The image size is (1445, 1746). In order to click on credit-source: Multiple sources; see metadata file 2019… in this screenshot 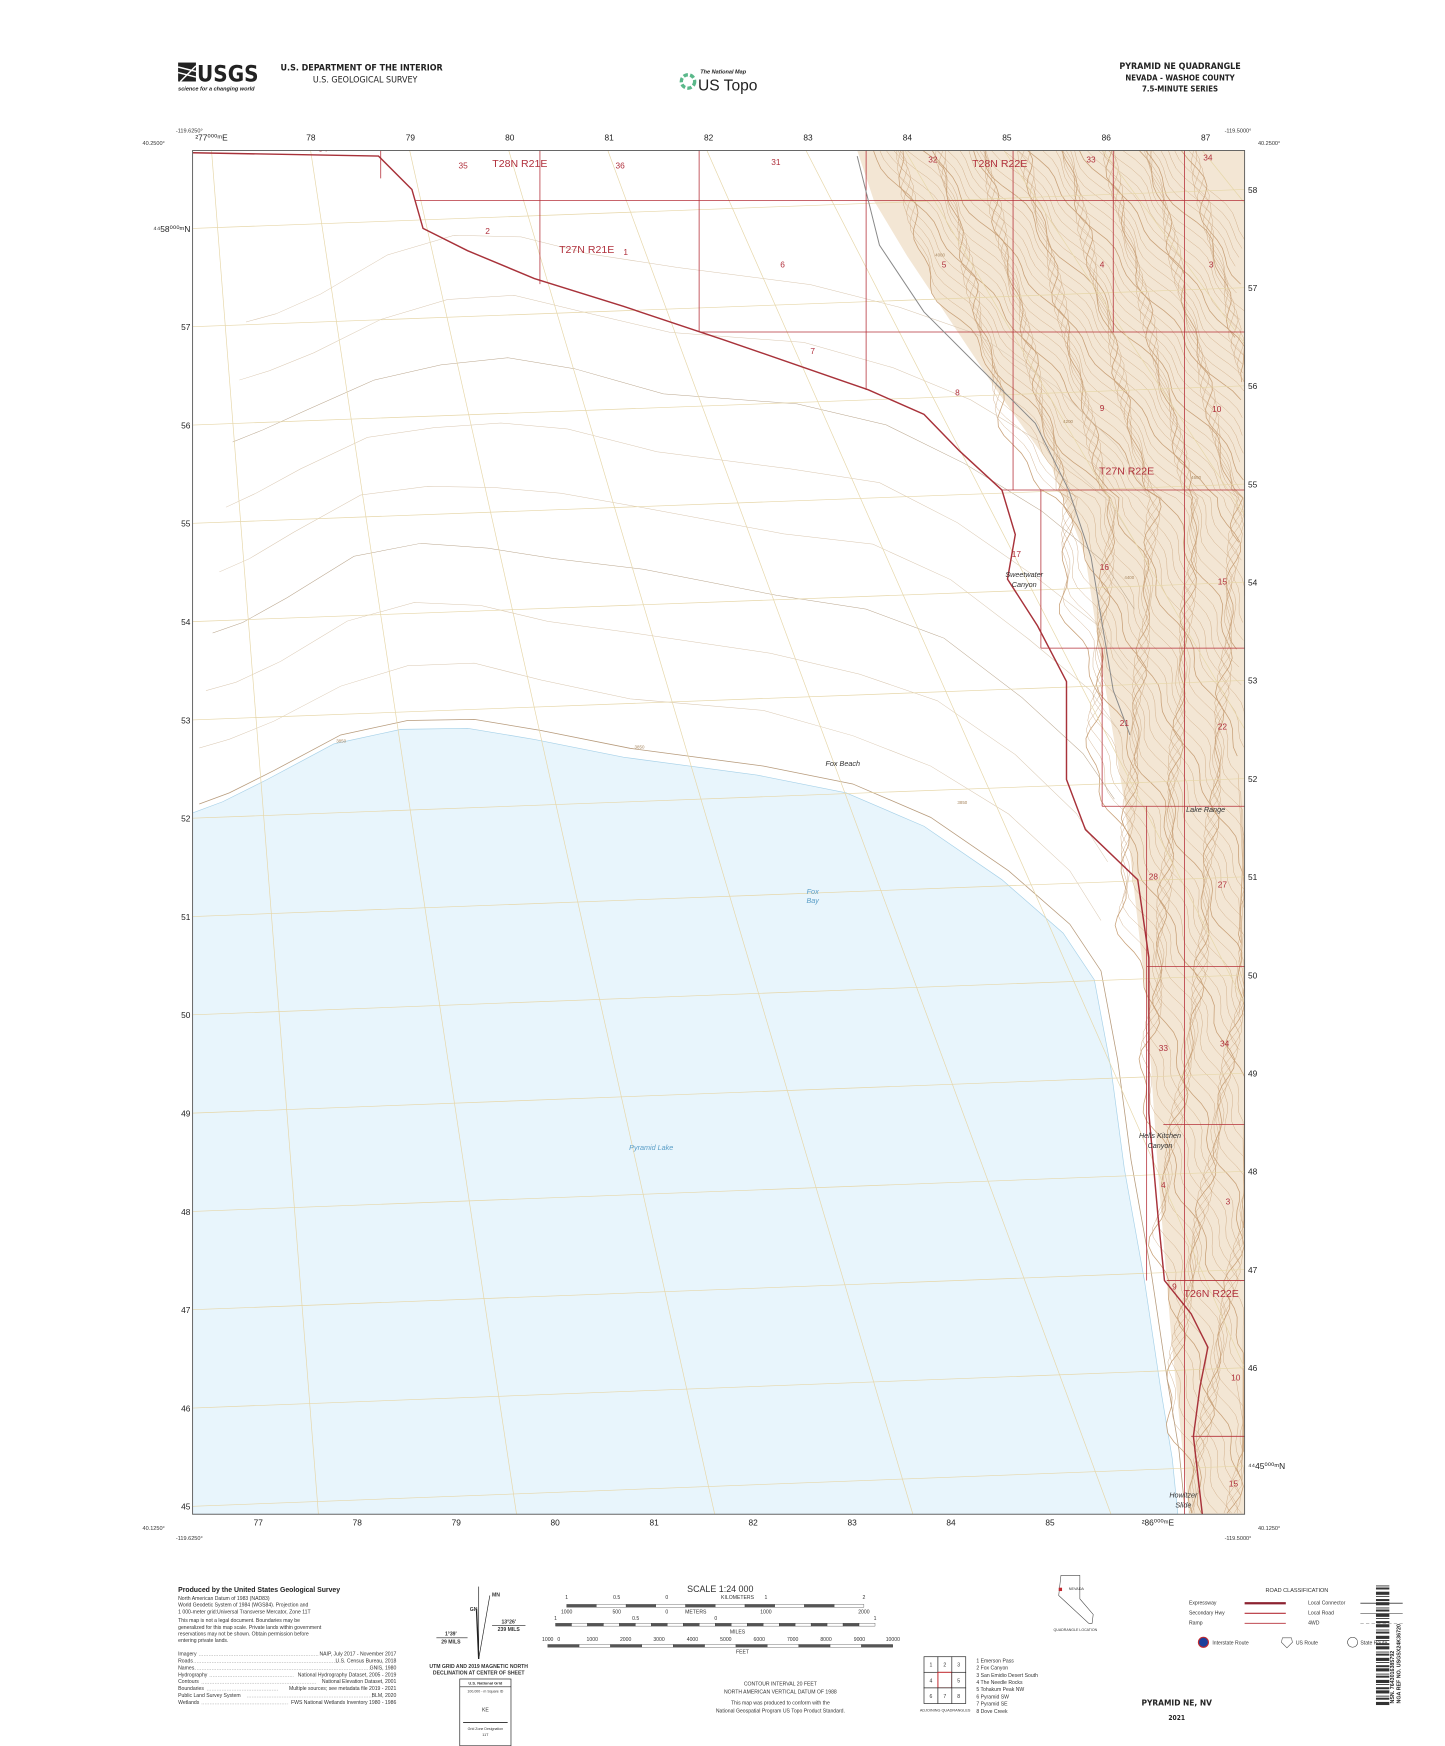, I will do `click(343, 1689)`.